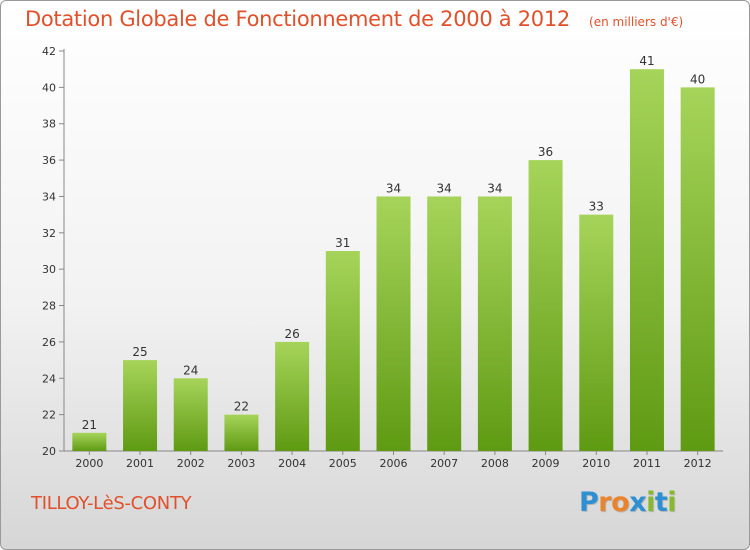 This screenshot has width=750, height=550. I want to click on y-tick-label: 20, so click(49, 451).